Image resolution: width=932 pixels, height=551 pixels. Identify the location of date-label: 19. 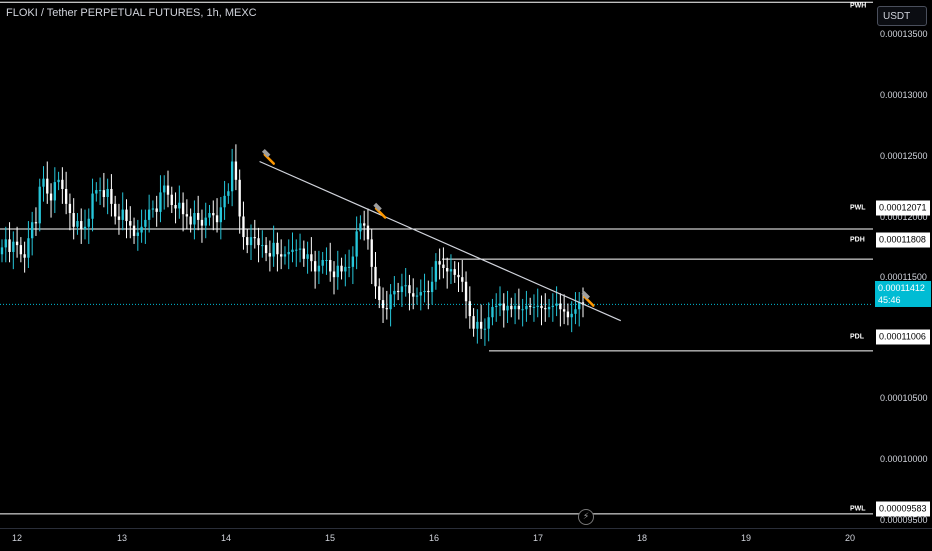
(746, 538).